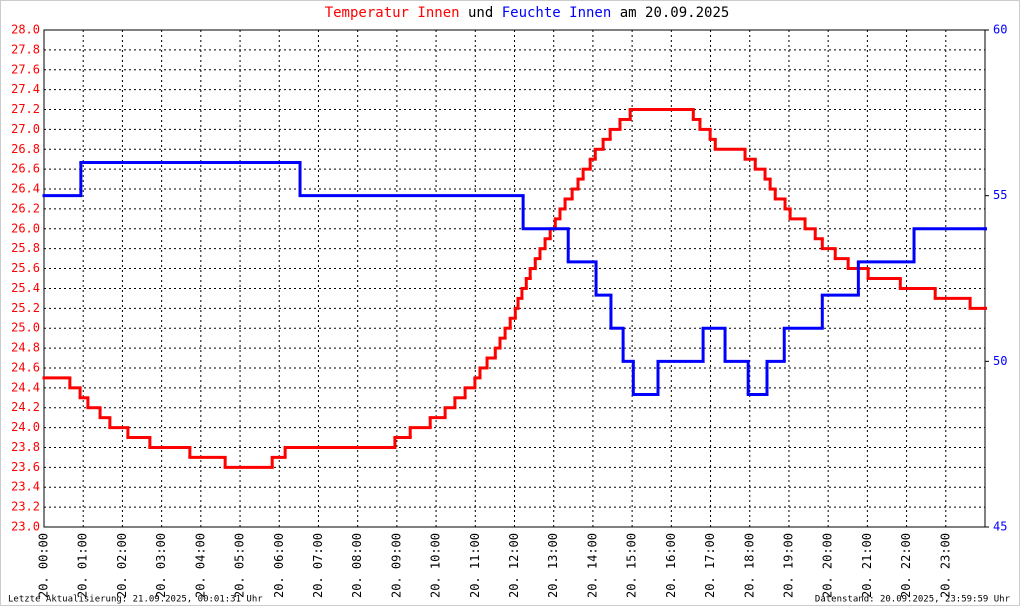  I want to click on y-tick-label: 23.4, so click(25, 487).